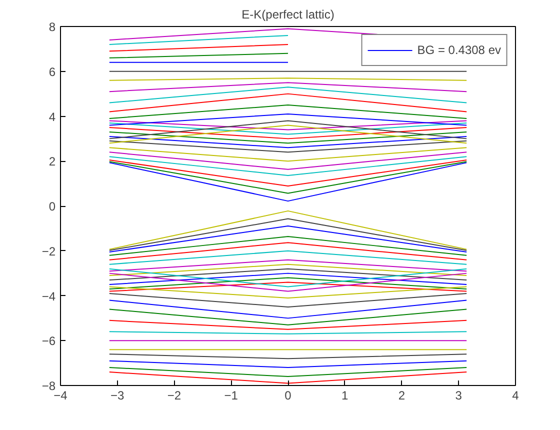  I want to click on y-tick-label: 0, so click(52, 207).